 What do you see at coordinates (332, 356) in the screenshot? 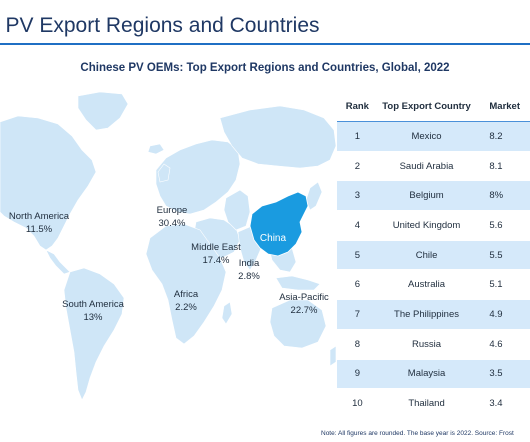
I see `land-new-zealand` at bounding box center [332, 356].